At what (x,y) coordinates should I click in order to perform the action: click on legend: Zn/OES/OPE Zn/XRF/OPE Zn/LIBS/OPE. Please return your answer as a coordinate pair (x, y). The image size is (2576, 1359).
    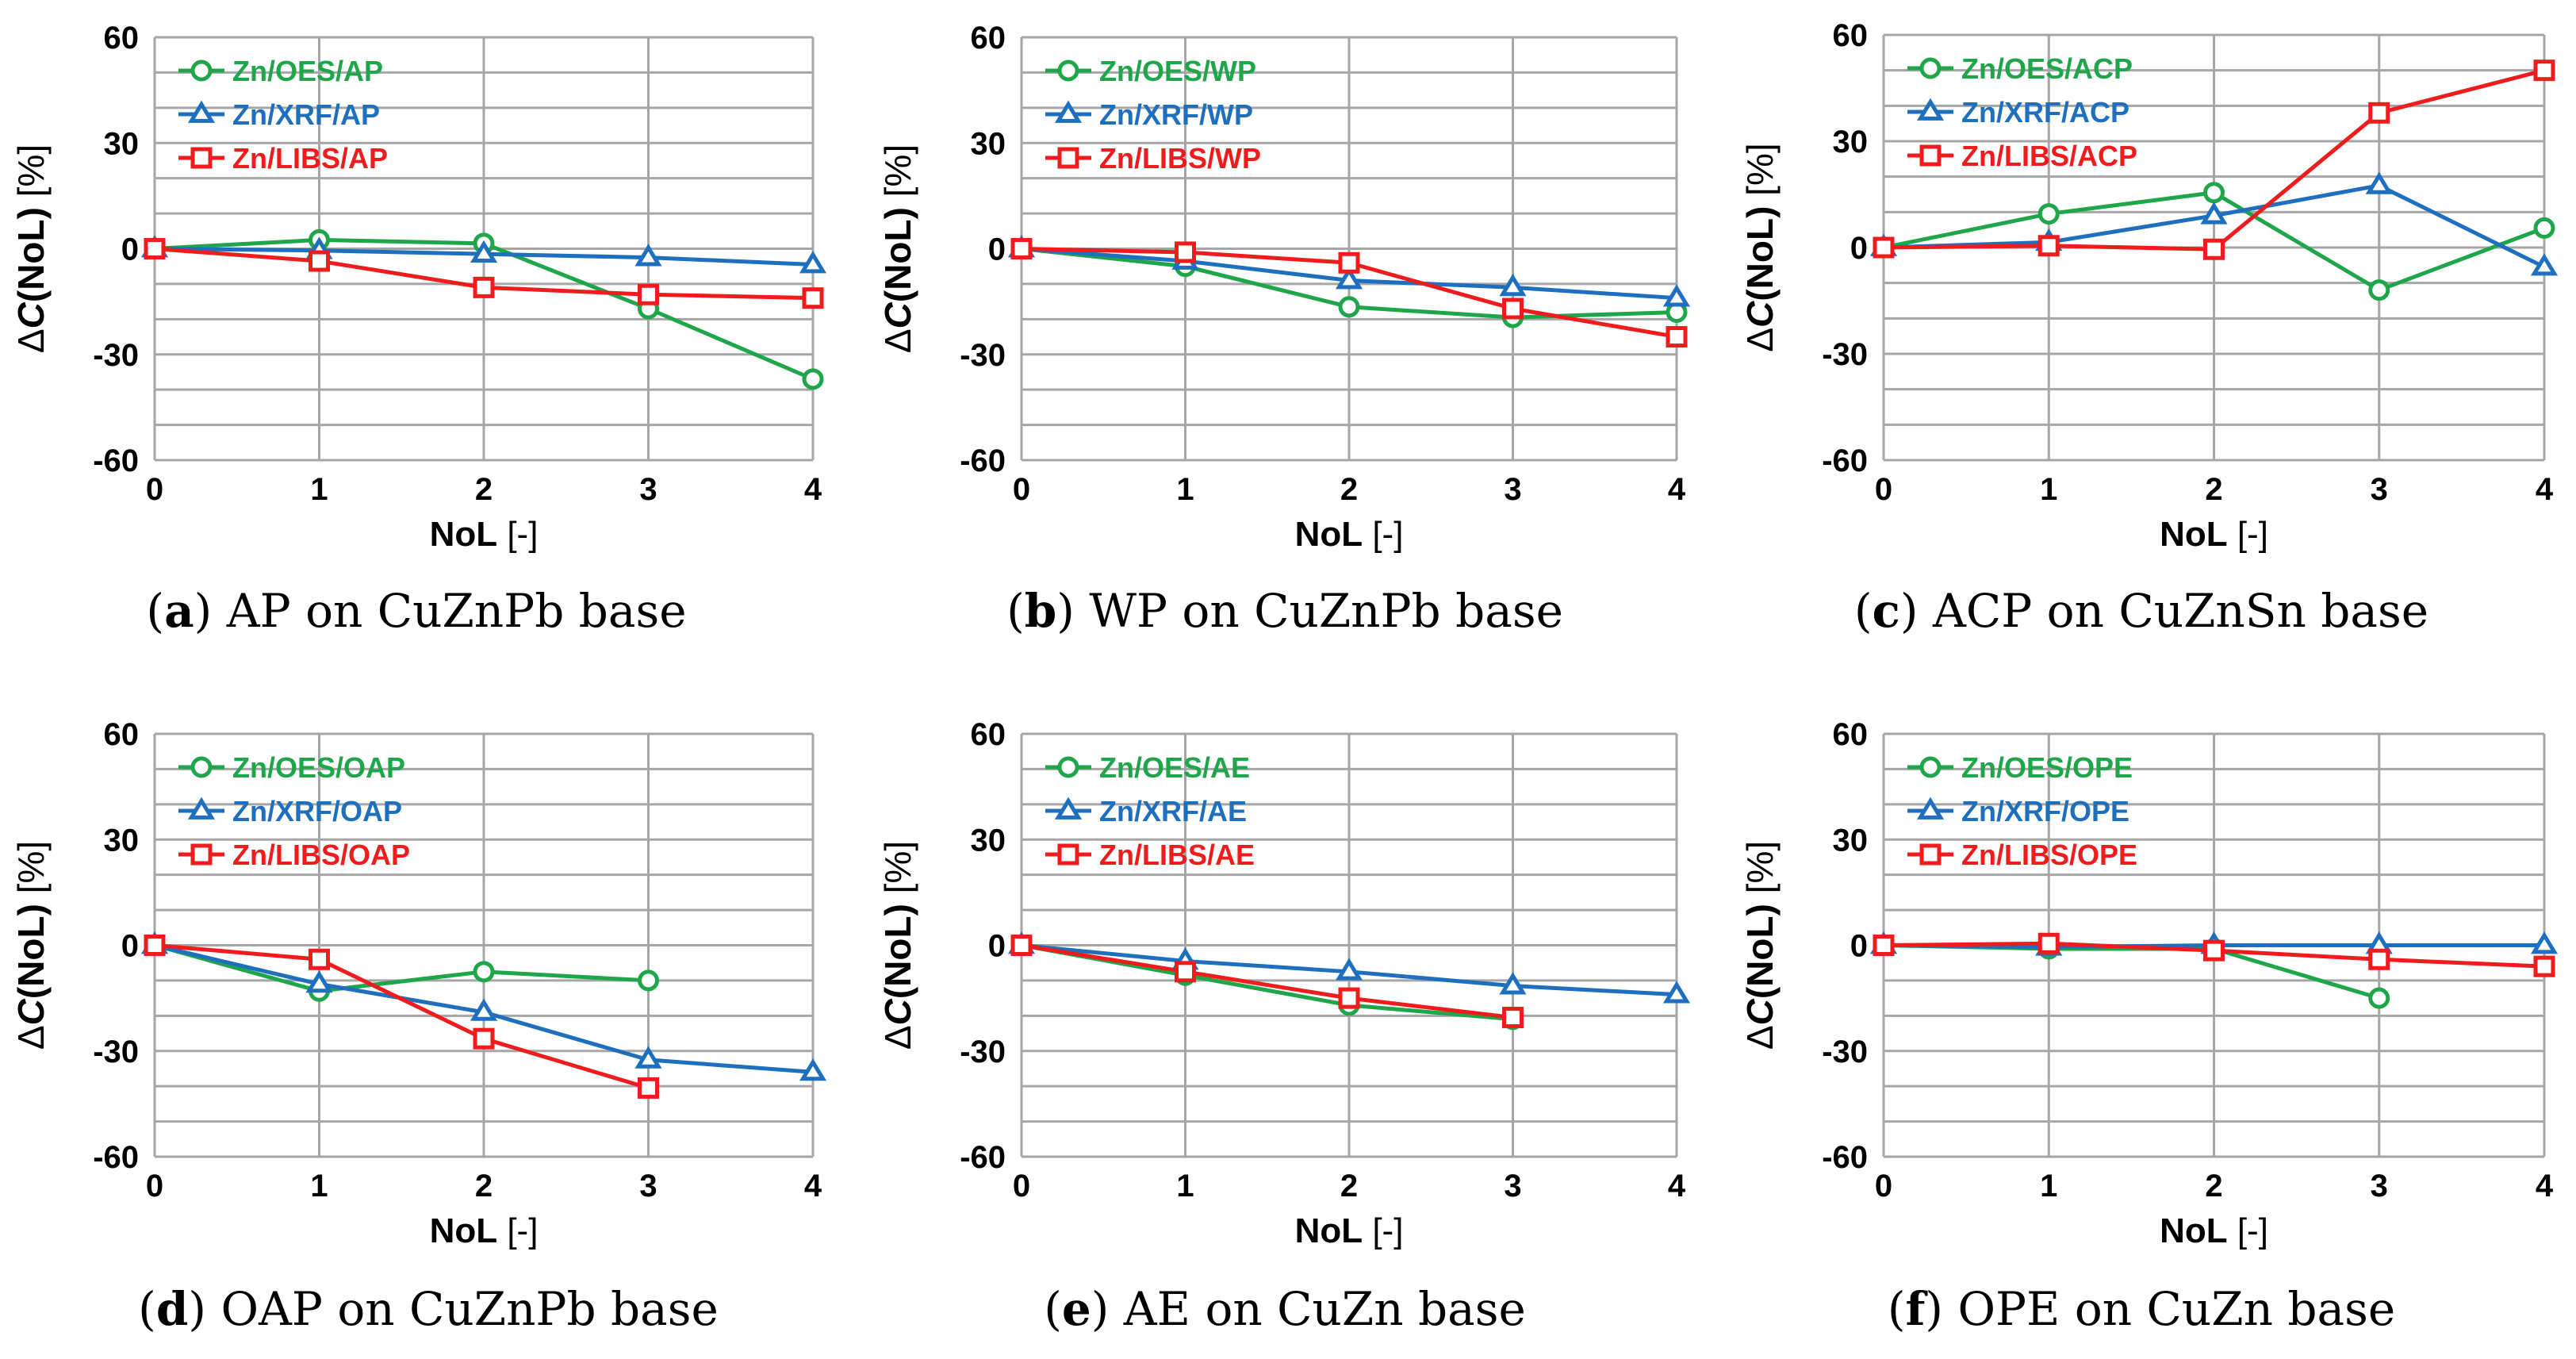
    Looking at the image, I should click on (2022, 811).